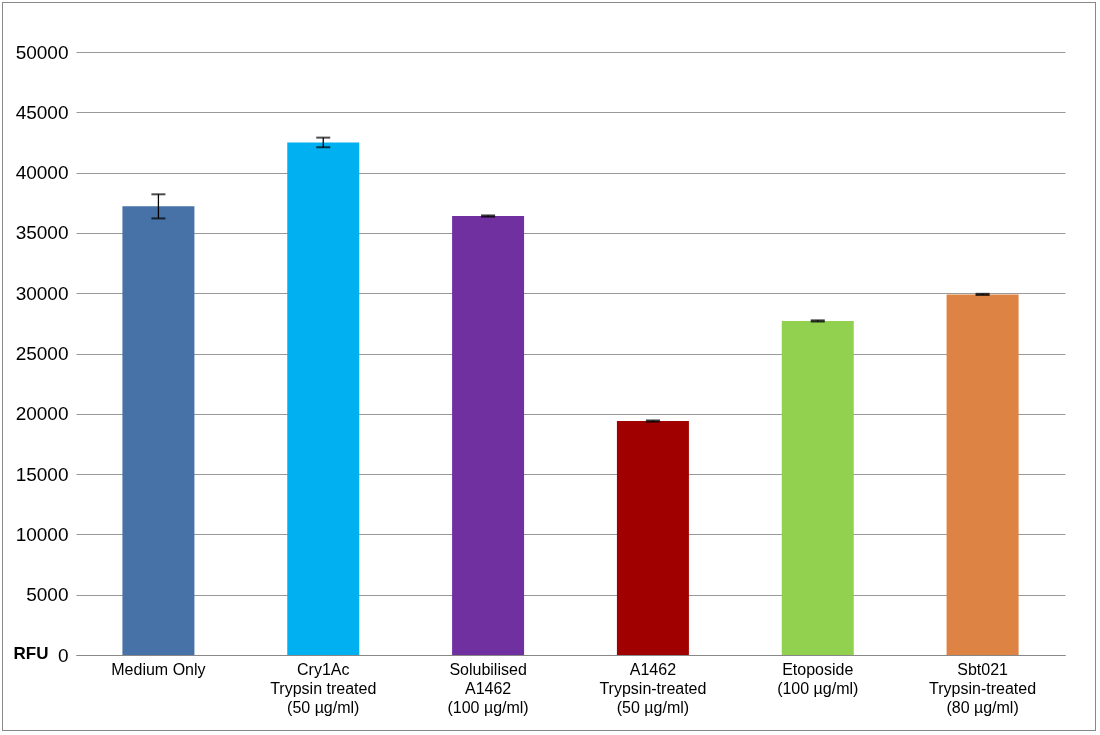  Describe the element at coordinates (63, 655) in the screenshot. I see `y-tick-label: 0` at that location.